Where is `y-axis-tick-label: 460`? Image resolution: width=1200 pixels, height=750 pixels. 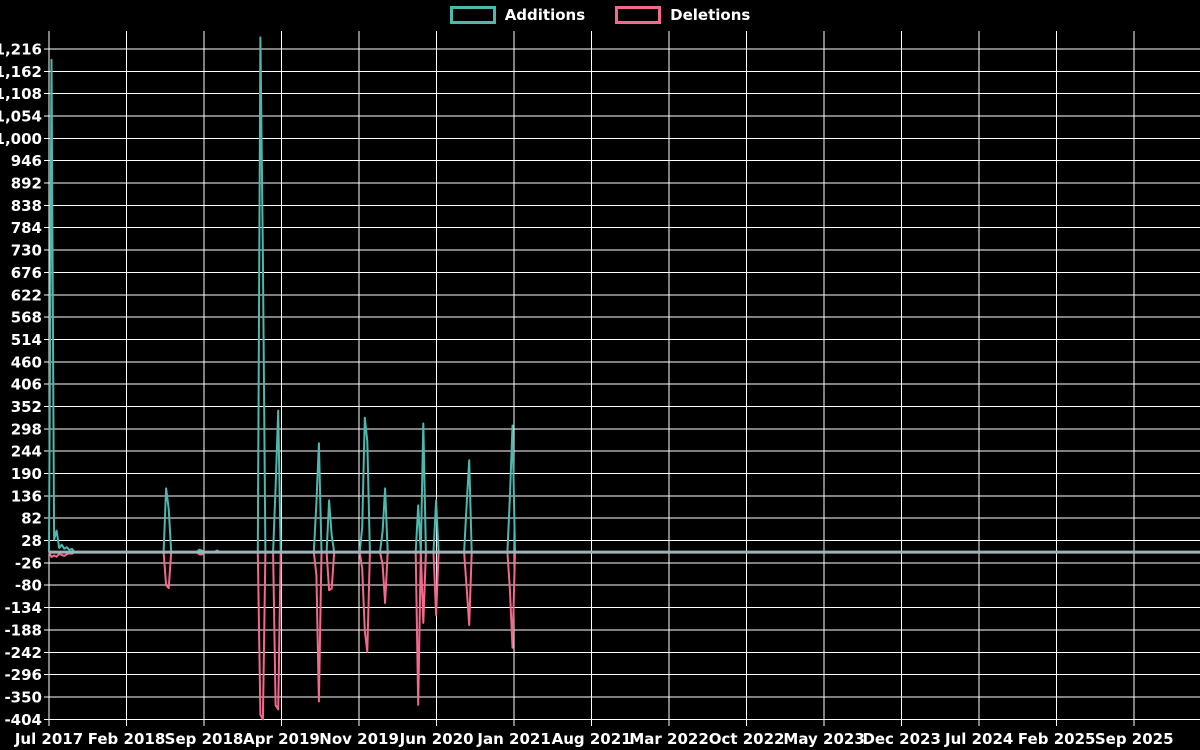
y-axis-tick-label: 460 is located at coordinates (26, 362).